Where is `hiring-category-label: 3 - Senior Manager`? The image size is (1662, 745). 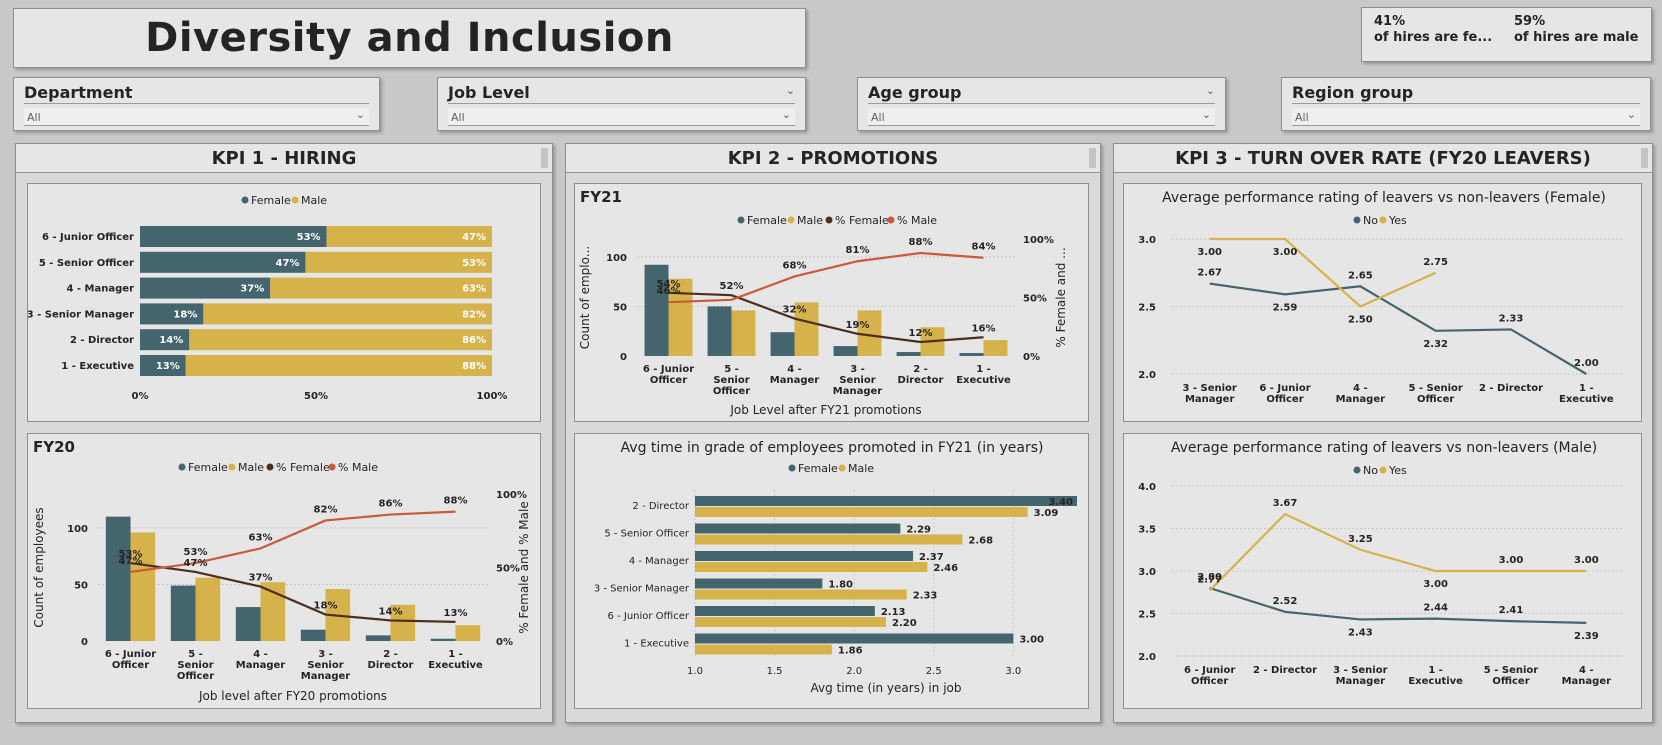 hiring-category-label: 3 - Senior Manager is located at coordinates (81, 314).